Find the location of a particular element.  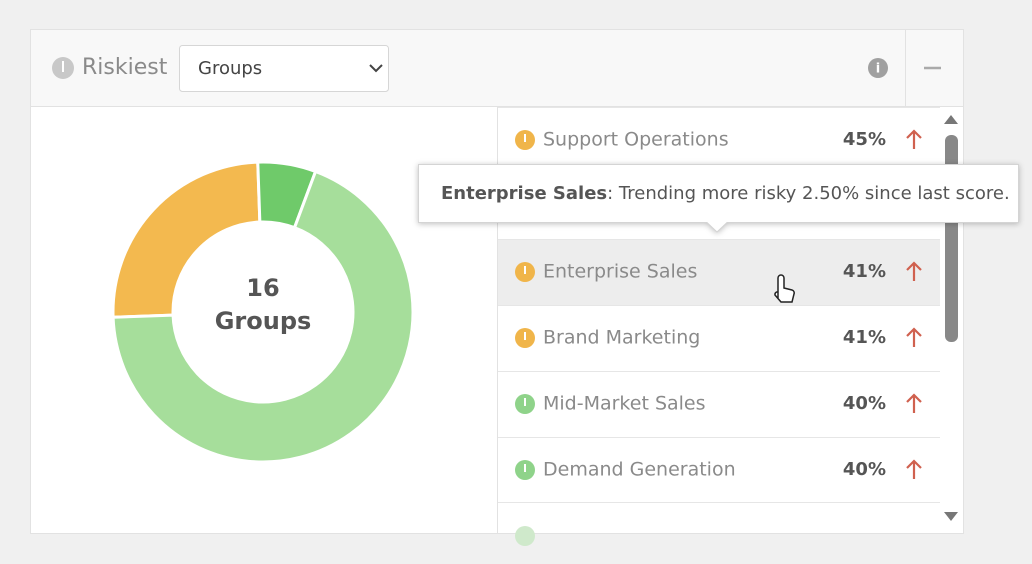

row-name: Enterprise Sales is located at coordinates (620, 272).